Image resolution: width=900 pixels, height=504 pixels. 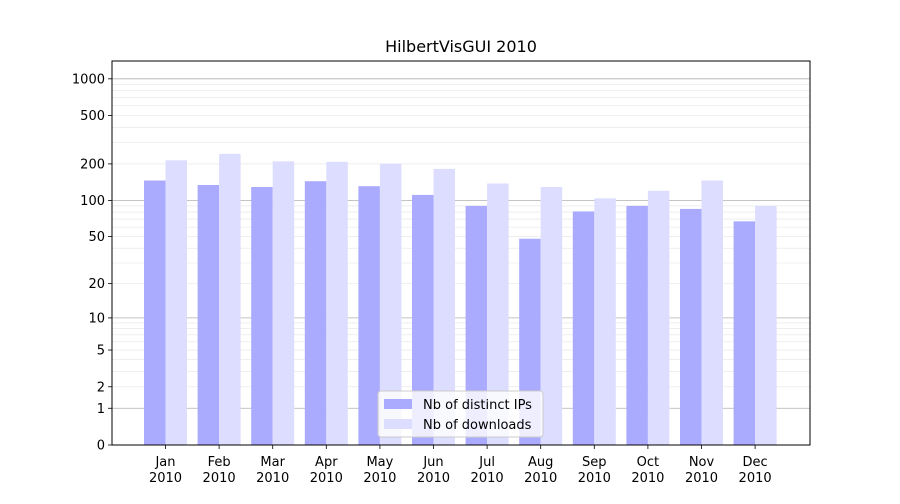 I want to click on x-tick-label-month: Nov, so click(x=702, y=462).